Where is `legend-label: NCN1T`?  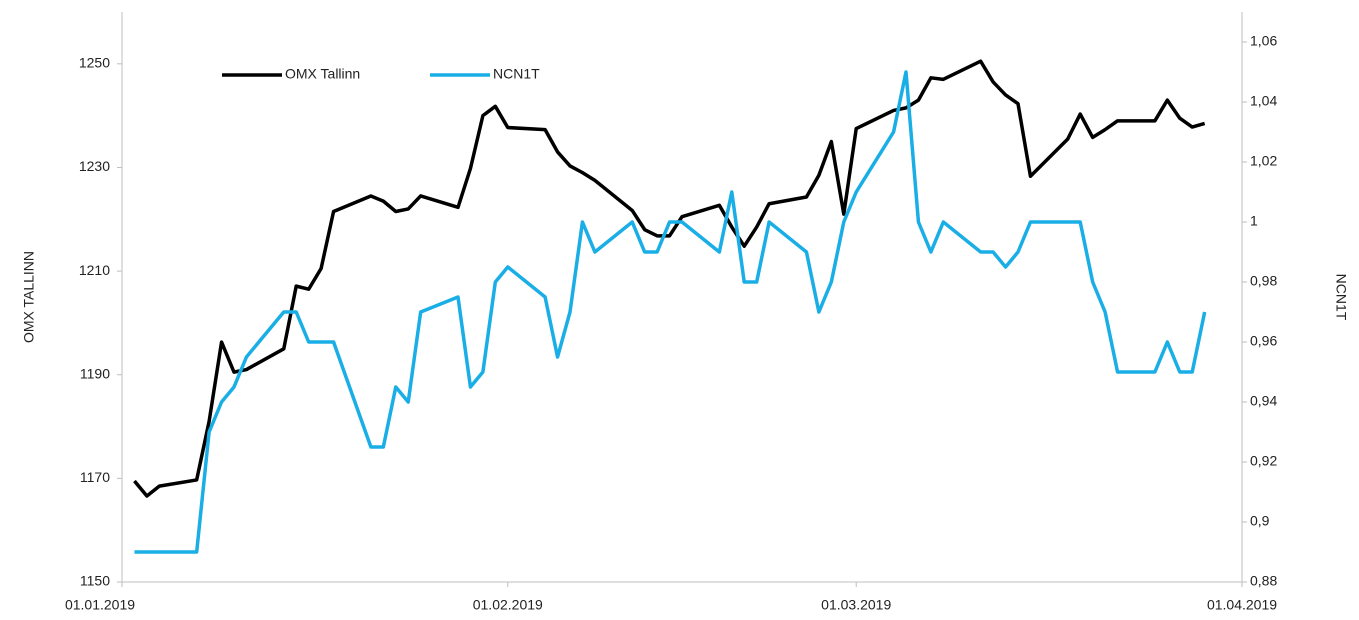 legend-label: NCN1T is located at coordinates (516, 74).